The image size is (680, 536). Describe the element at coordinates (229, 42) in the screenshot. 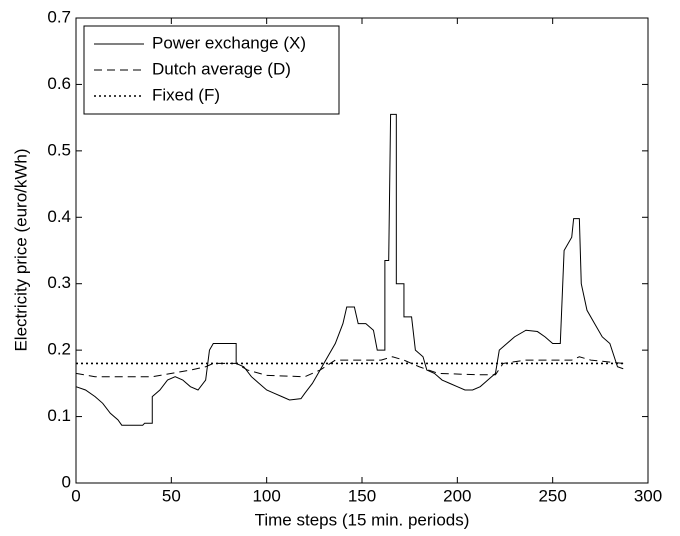

I see `legend-label: Power exchange (X)` at that location.